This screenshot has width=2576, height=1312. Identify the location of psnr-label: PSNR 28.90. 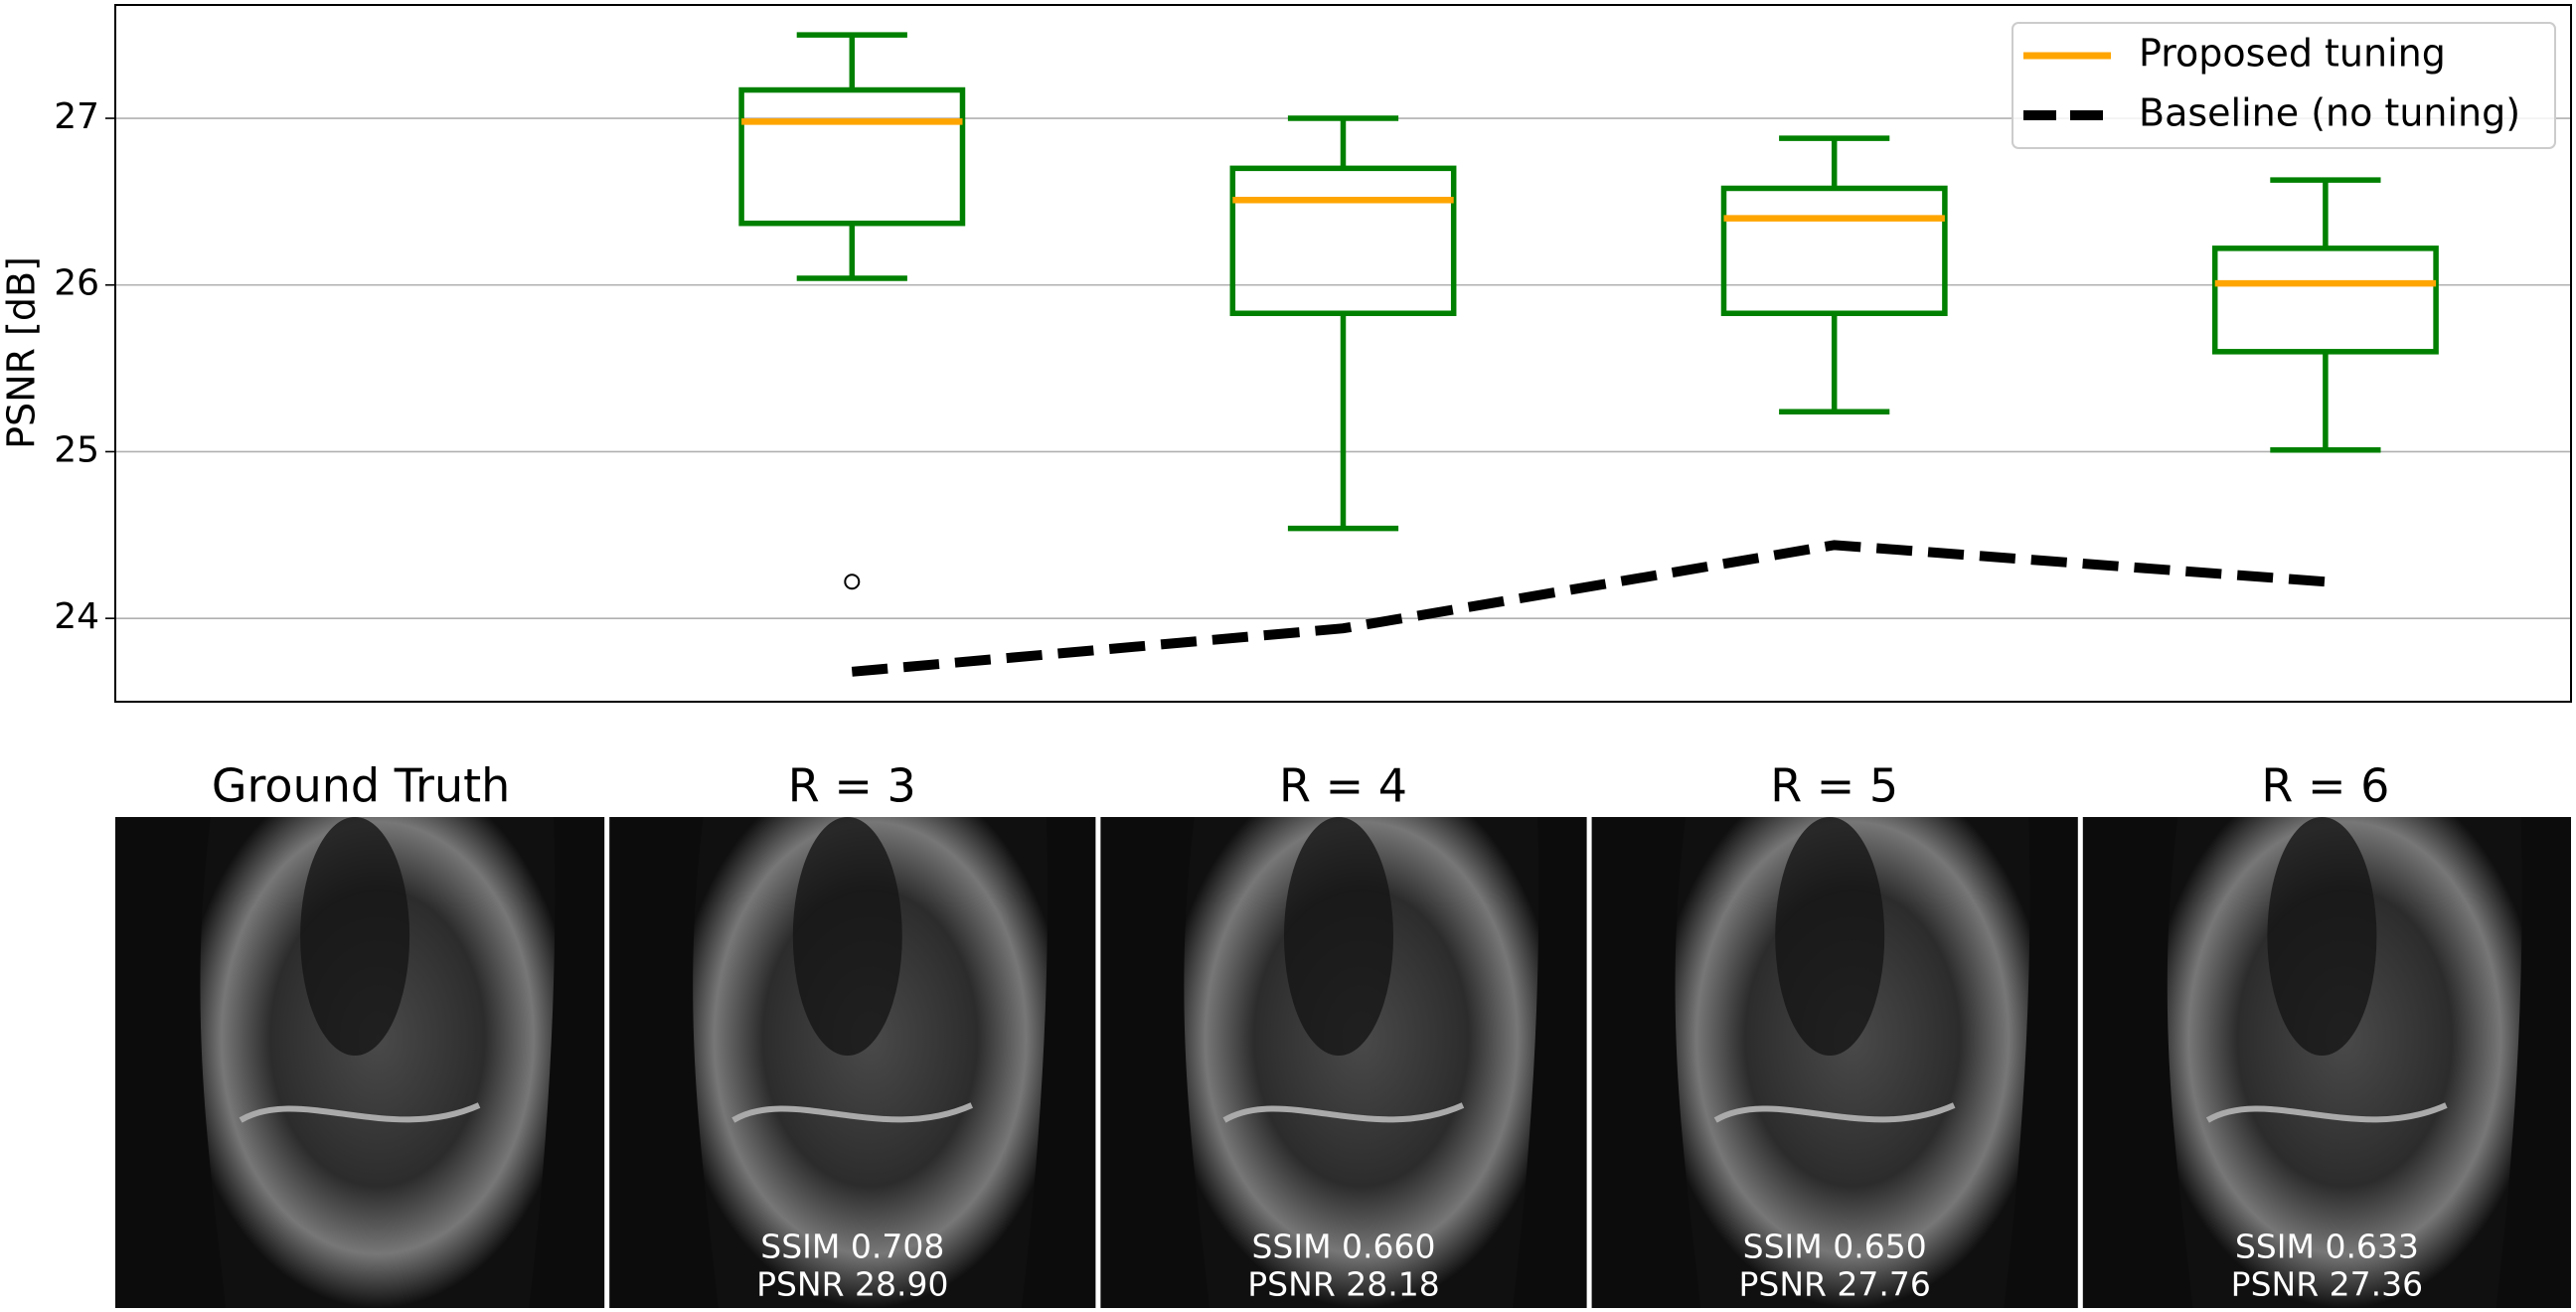
(852, 1284).